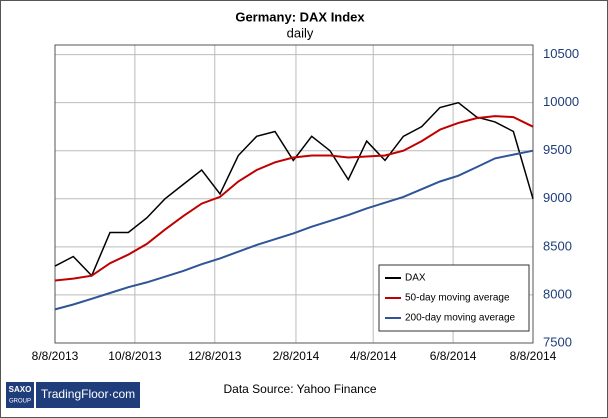 This screenshot has width=608, height=418. What do you see at coordinates (453, 356) in the screenshot?
I see `x-tick-label: 6/8/2014` at bounding box center [453, 356].